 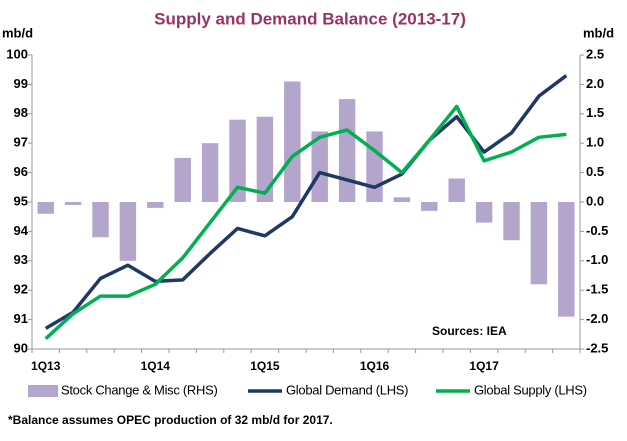 What do you see at coordinates (595, 83) in the screenshot?
I see `y2-tick-label: 2.0` at bounding box center [595, 83].